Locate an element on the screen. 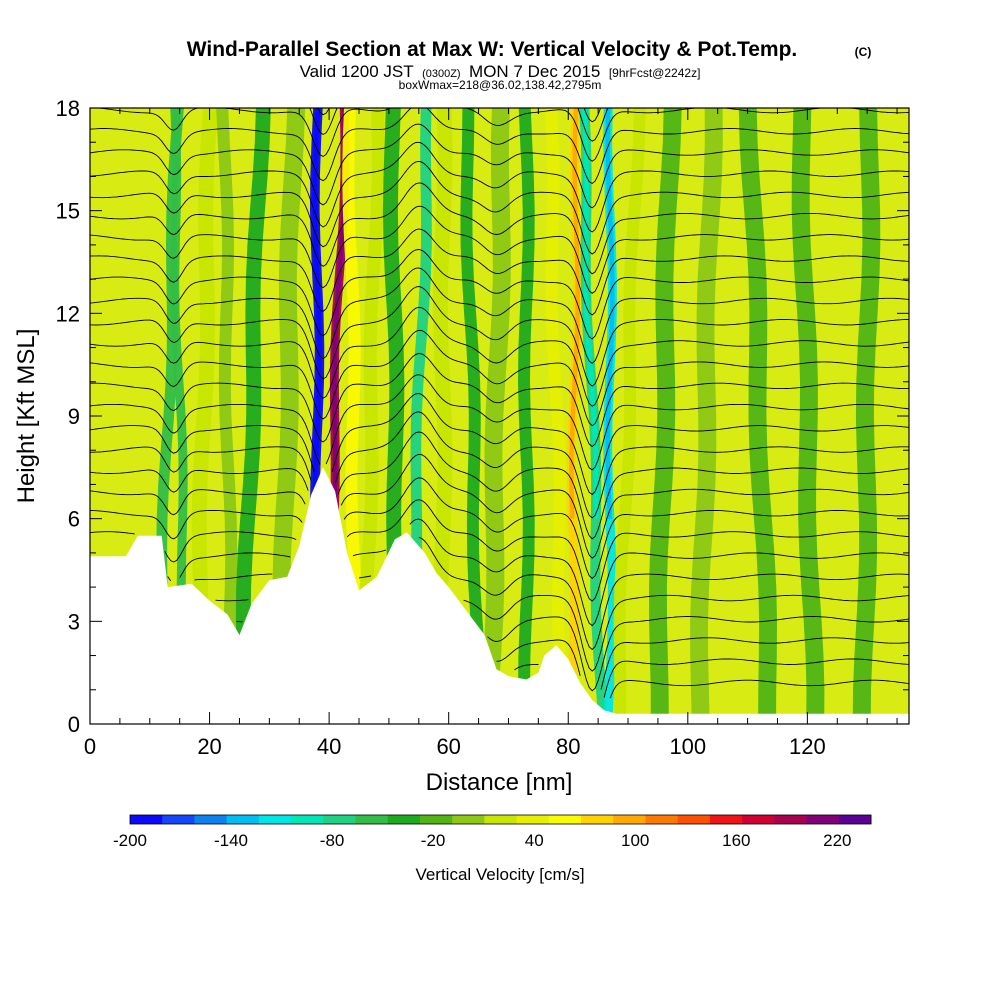 This screenshot has width=1000, height=1000. colorbar-tick-label: -20 is located at coordinates (433, 840).